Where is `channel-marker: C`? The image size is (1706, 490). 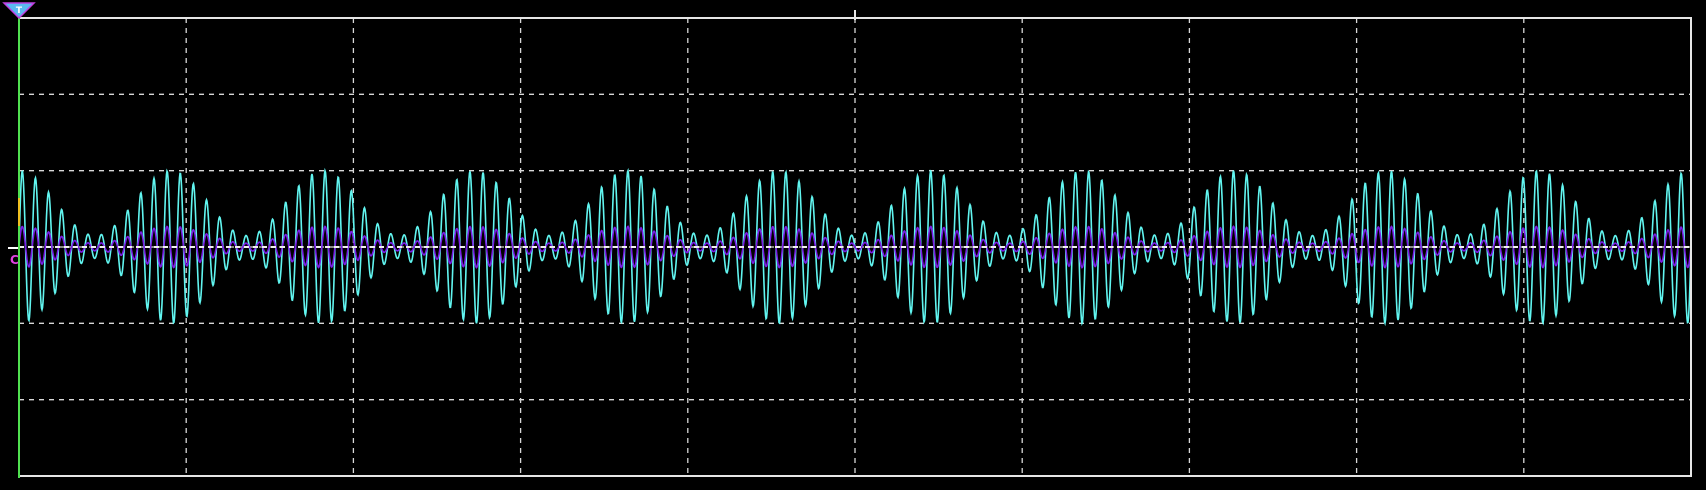
channel-marker: C is located at coordinates (14, 260).